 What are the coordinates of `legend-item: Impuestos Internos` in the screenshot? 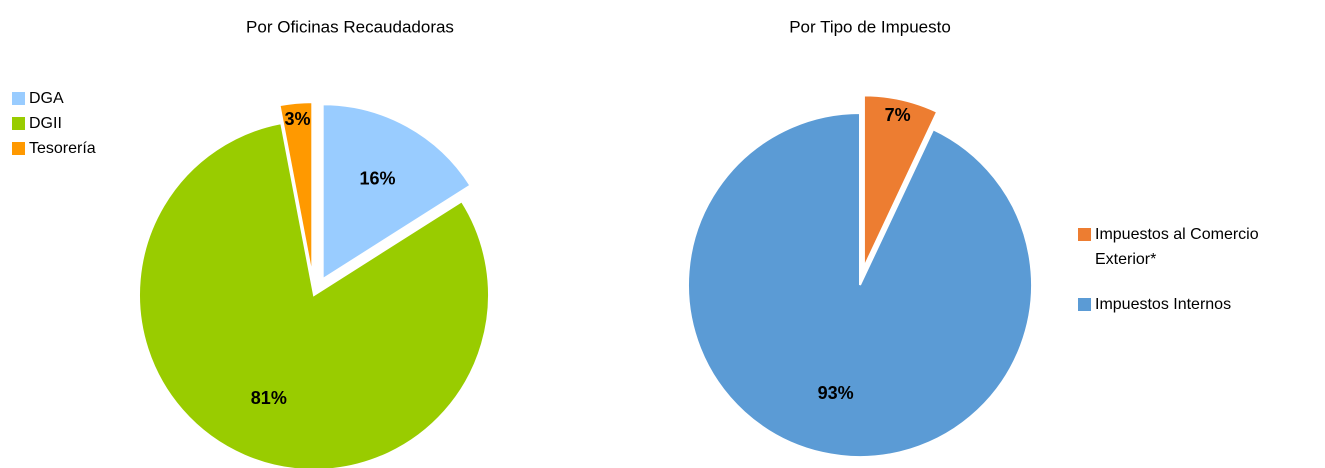 It's located at (1198, 304).